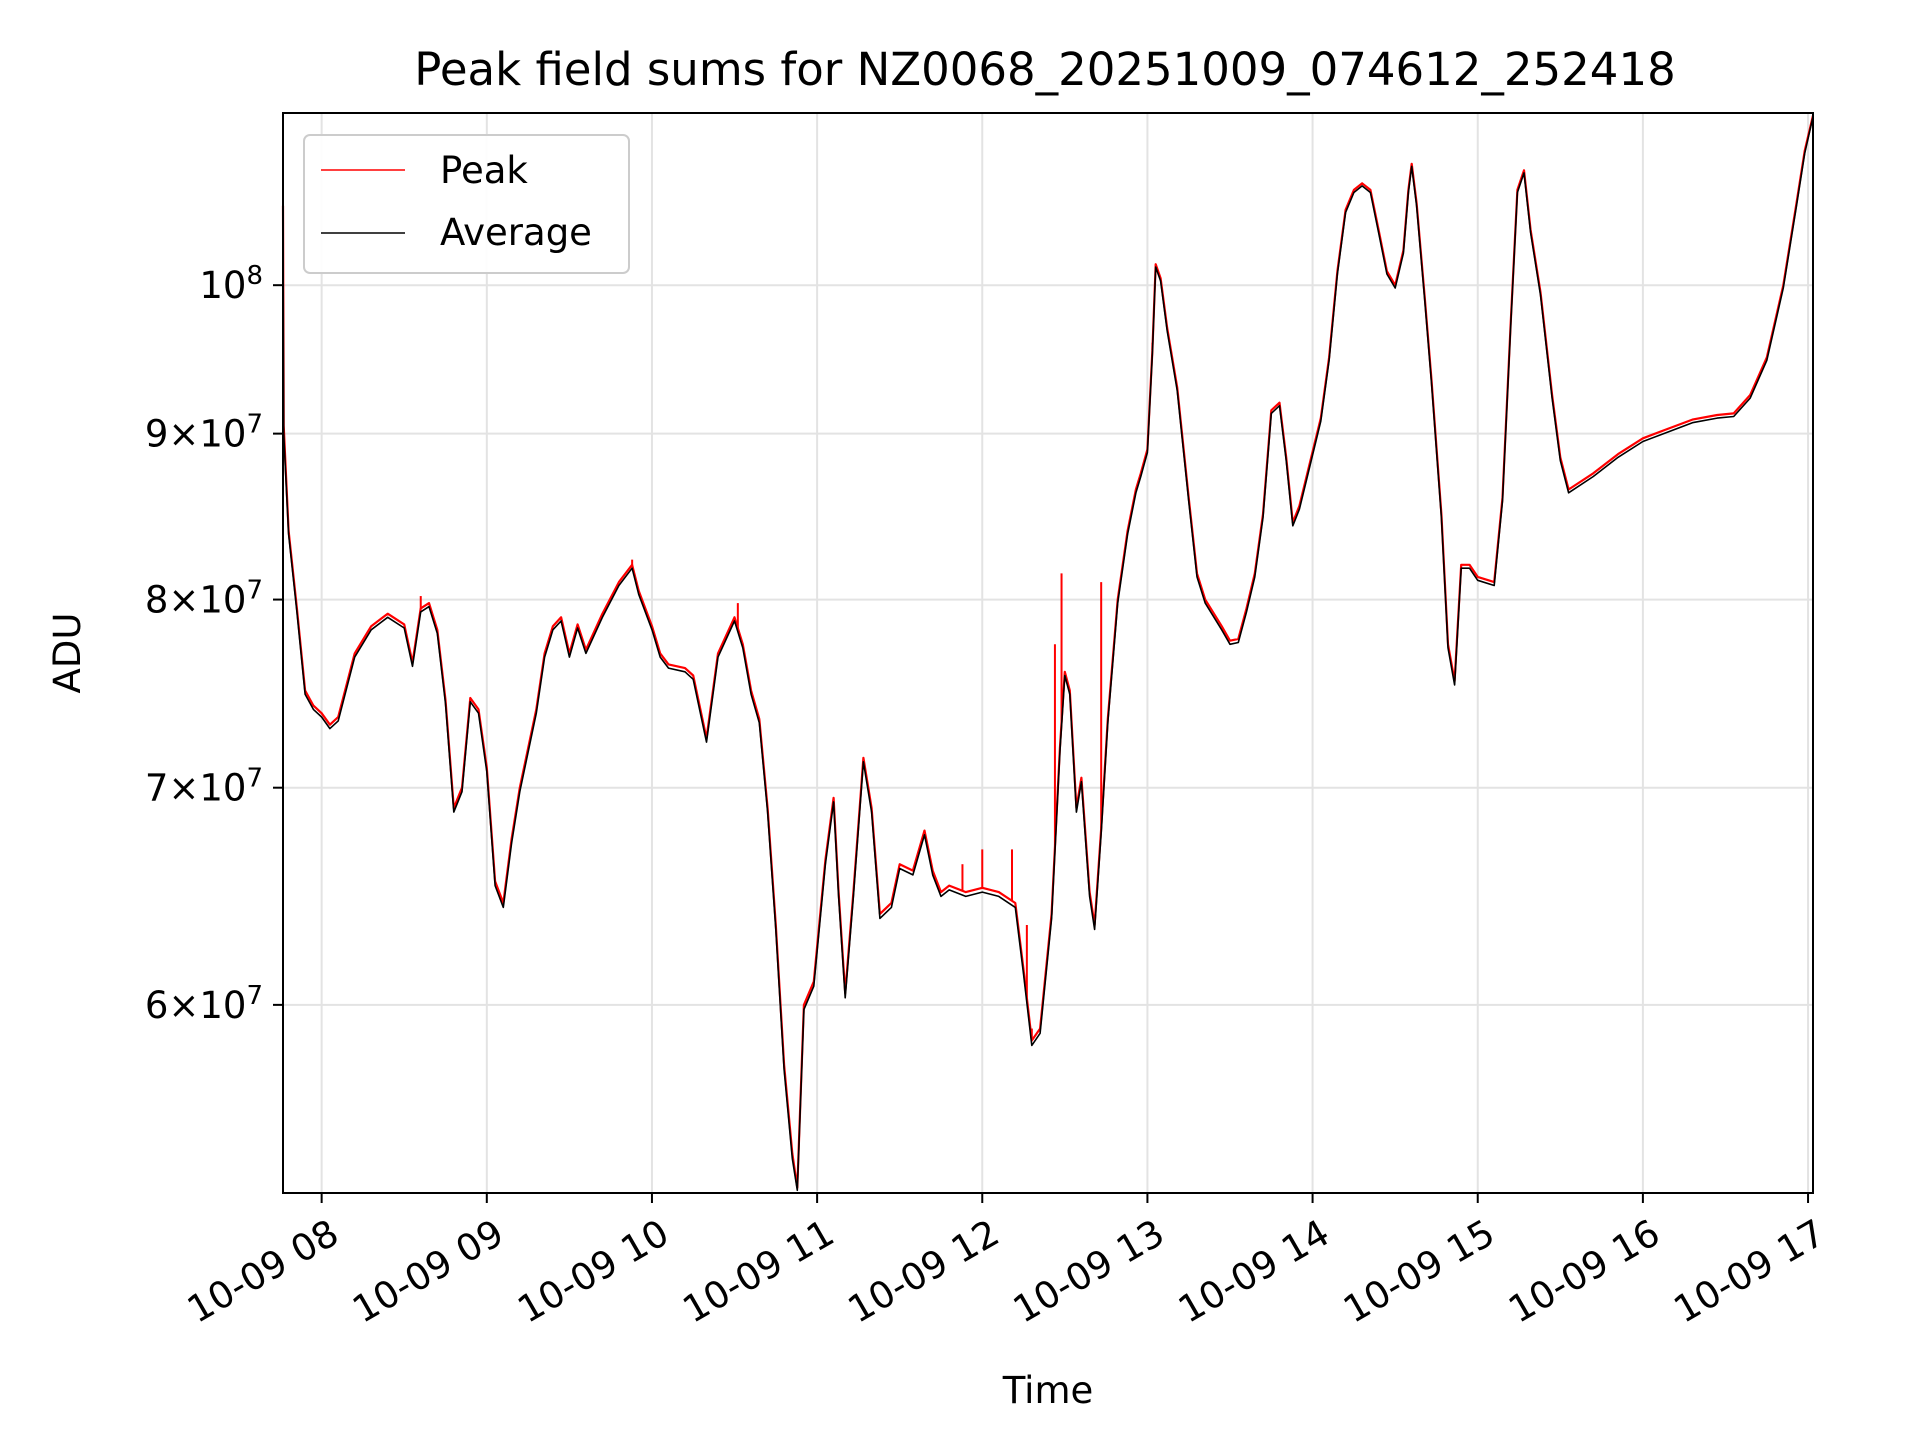 The image size is (1920, 1440). Describe the element at coordinates (484, 170) in the screenshot. I see `legend-peak-label: Peak` at that location.